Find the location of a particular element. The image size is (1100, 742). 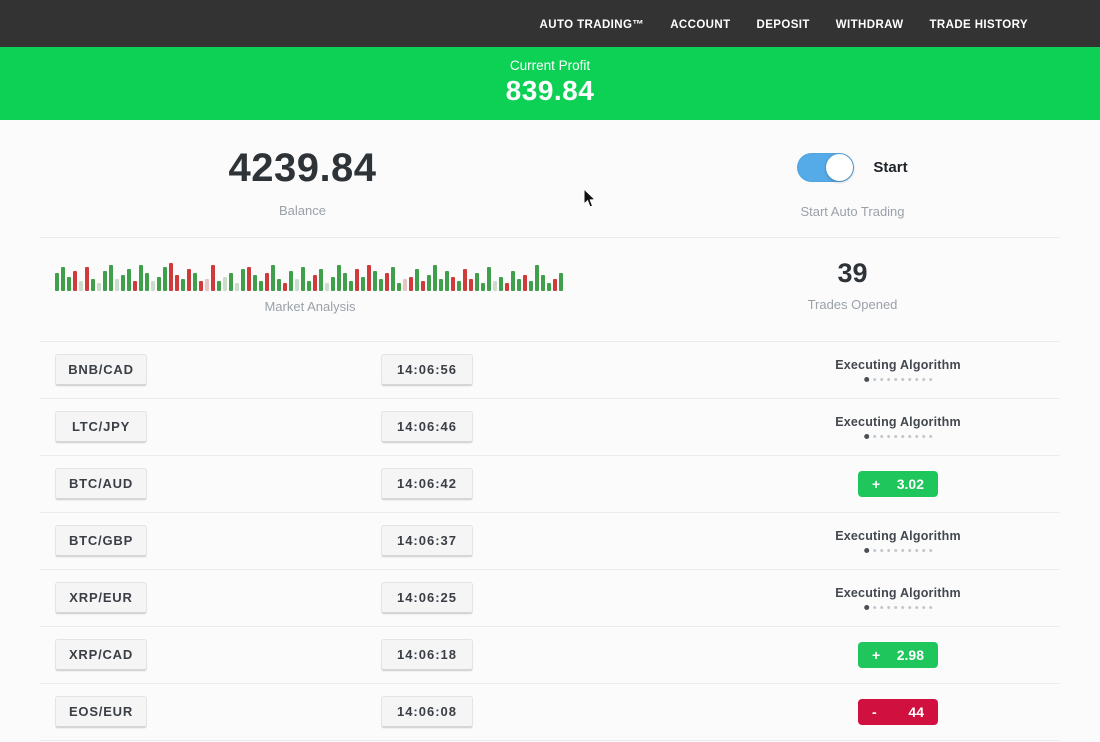

time-badge: 14:06:56 is located at coordinates (427, 370).